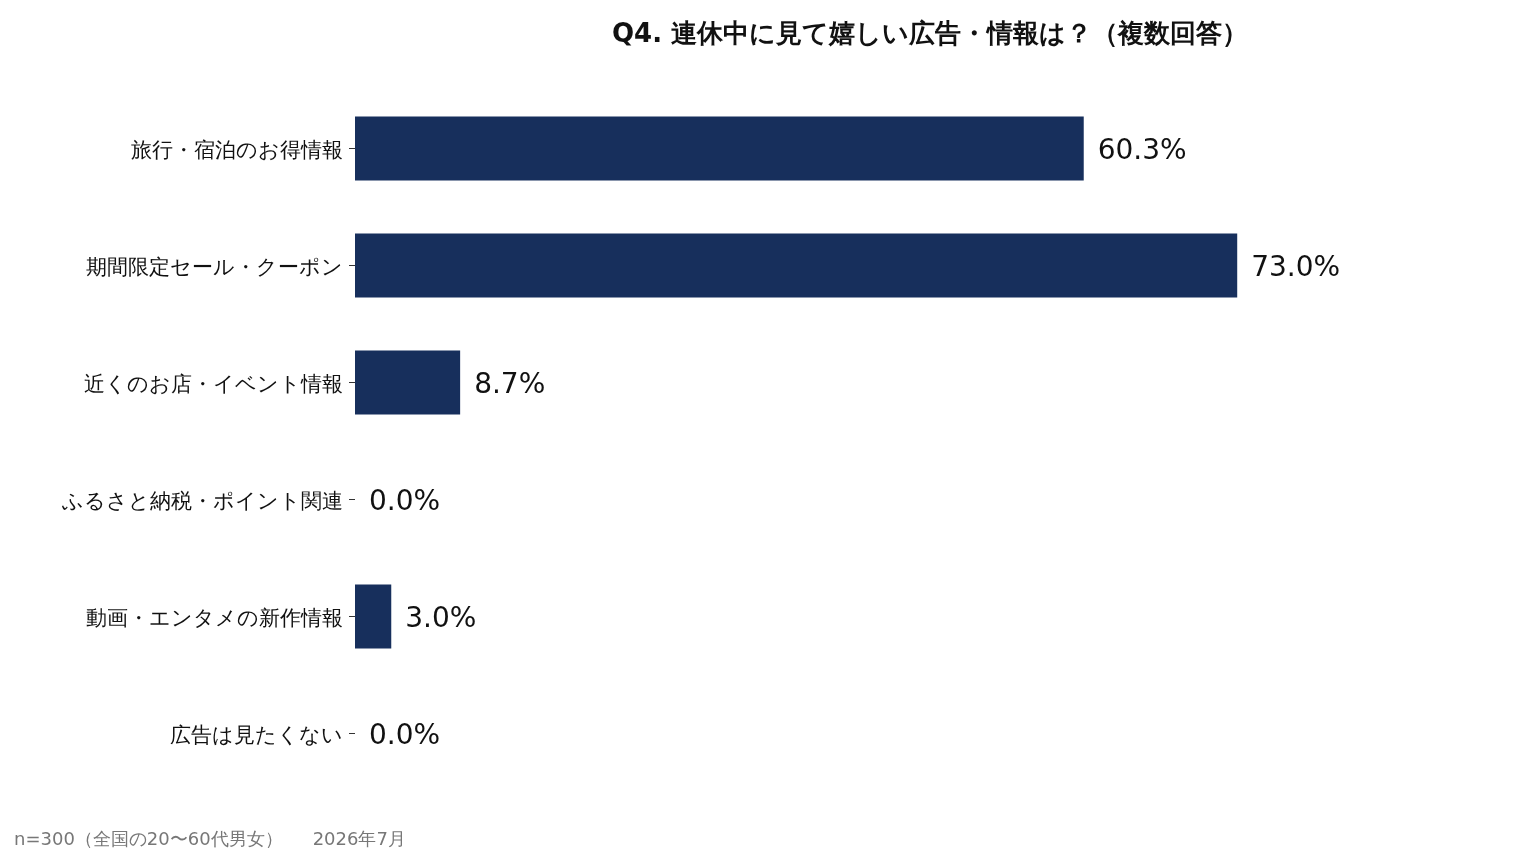 This screenshot has height=858, width=1536. I want to click on ytick-label: 旅行・宿泊のお得情報, so click(237, 149).